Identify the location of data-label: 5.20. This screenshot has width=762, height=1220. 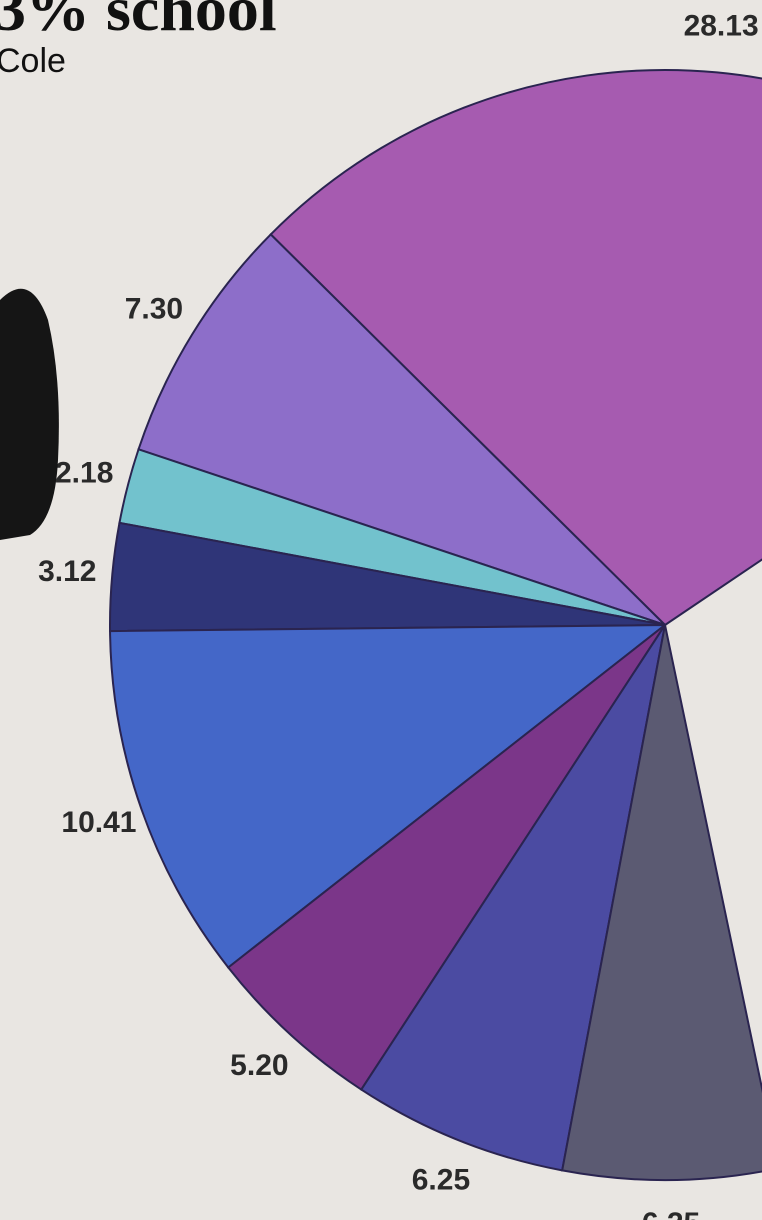
(259, 1065).